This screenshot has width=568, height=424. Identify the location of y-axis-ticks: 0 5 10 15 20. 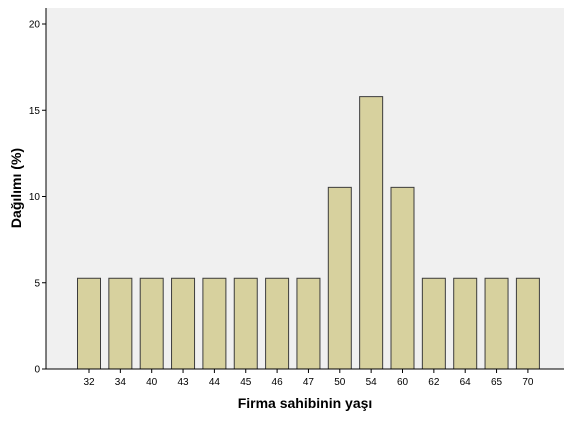
(37, 198).